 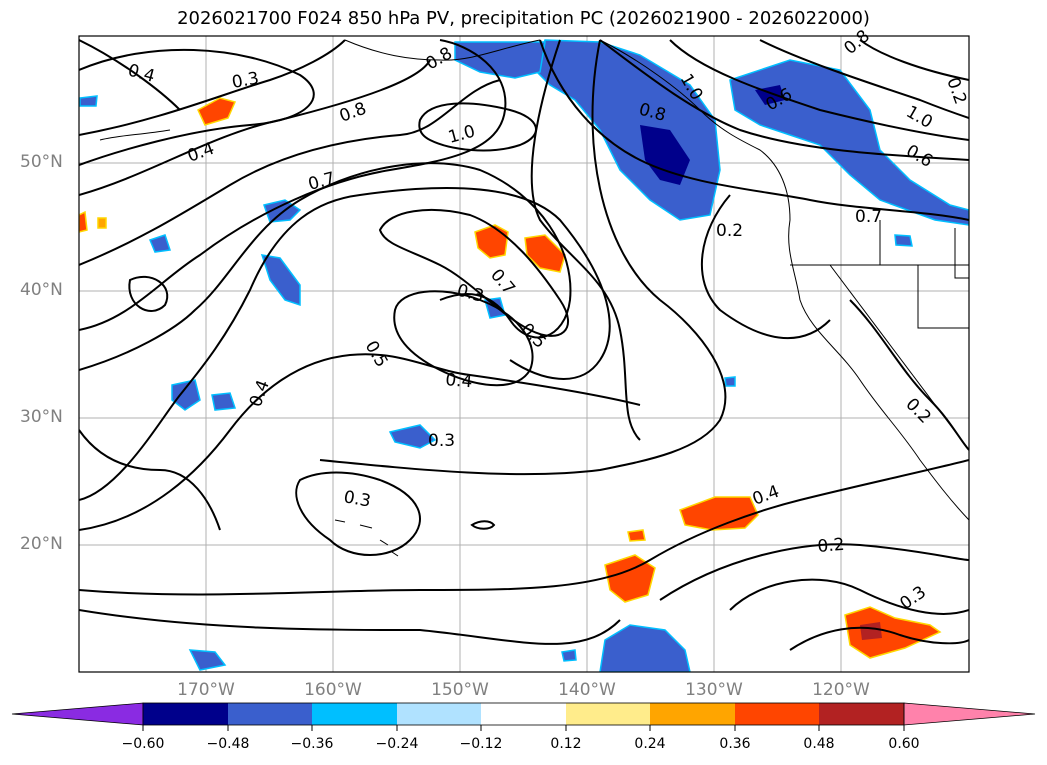 I want to click on colorbar-tick-label: 0.60, so click(x=904, y=744).